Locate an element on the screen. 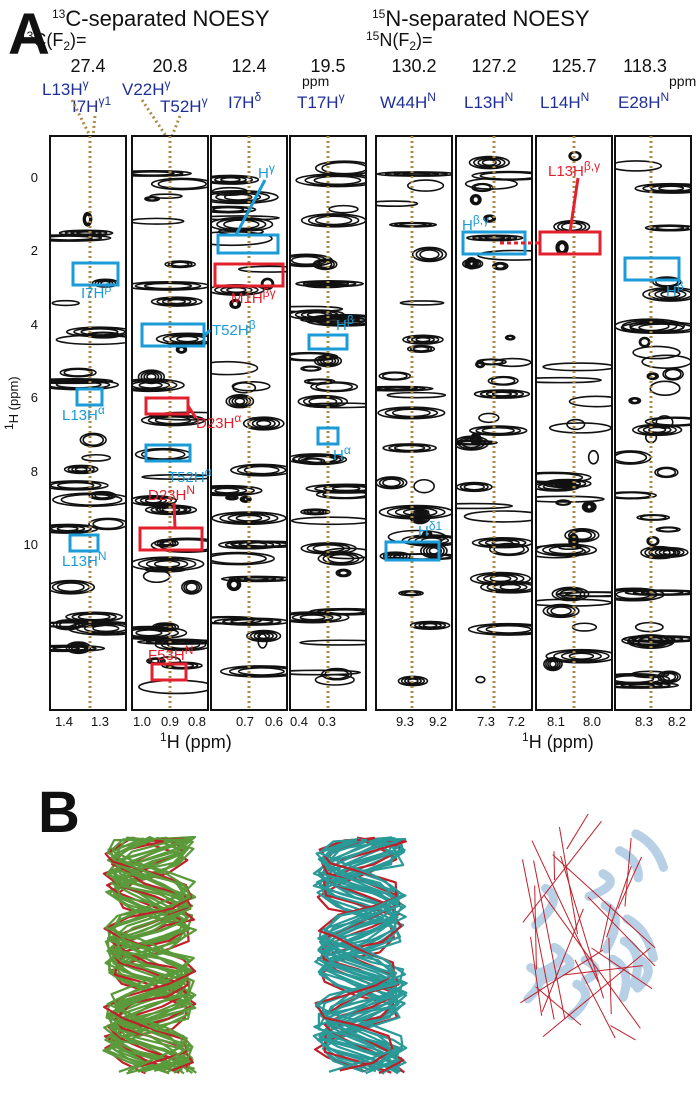 The width and height of the screenshot is (697, 1094). structure-ensemble-green is located at coordinates (149, 955).